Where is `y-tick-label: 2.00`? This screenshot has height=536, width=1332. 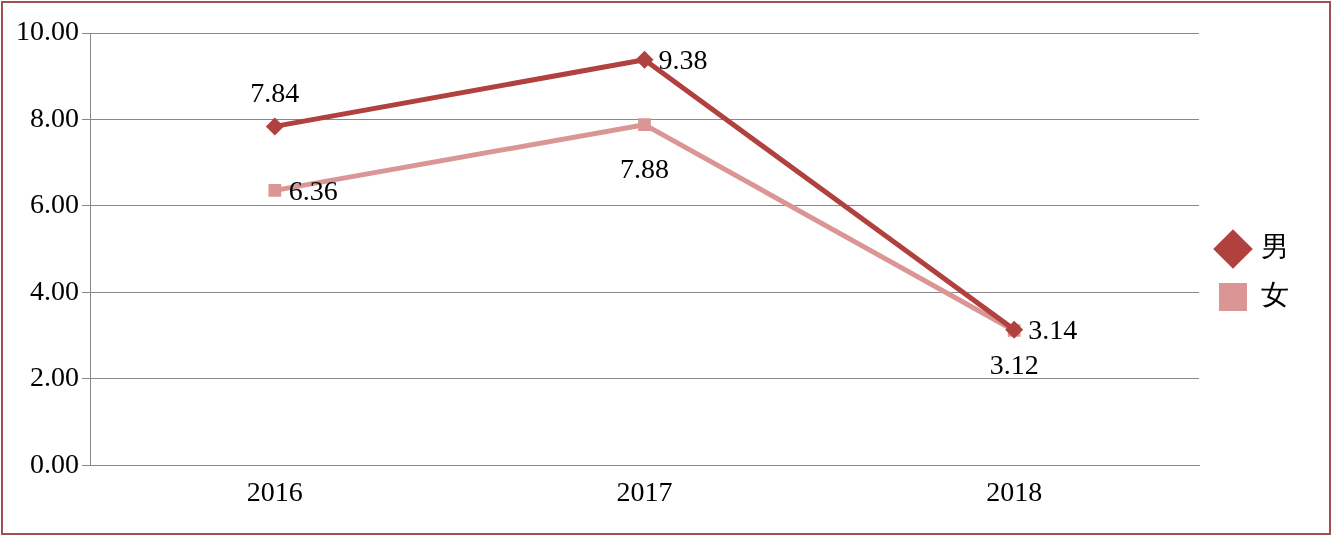
y-tick-label: 2.00 is located at coordinates (54, 377).